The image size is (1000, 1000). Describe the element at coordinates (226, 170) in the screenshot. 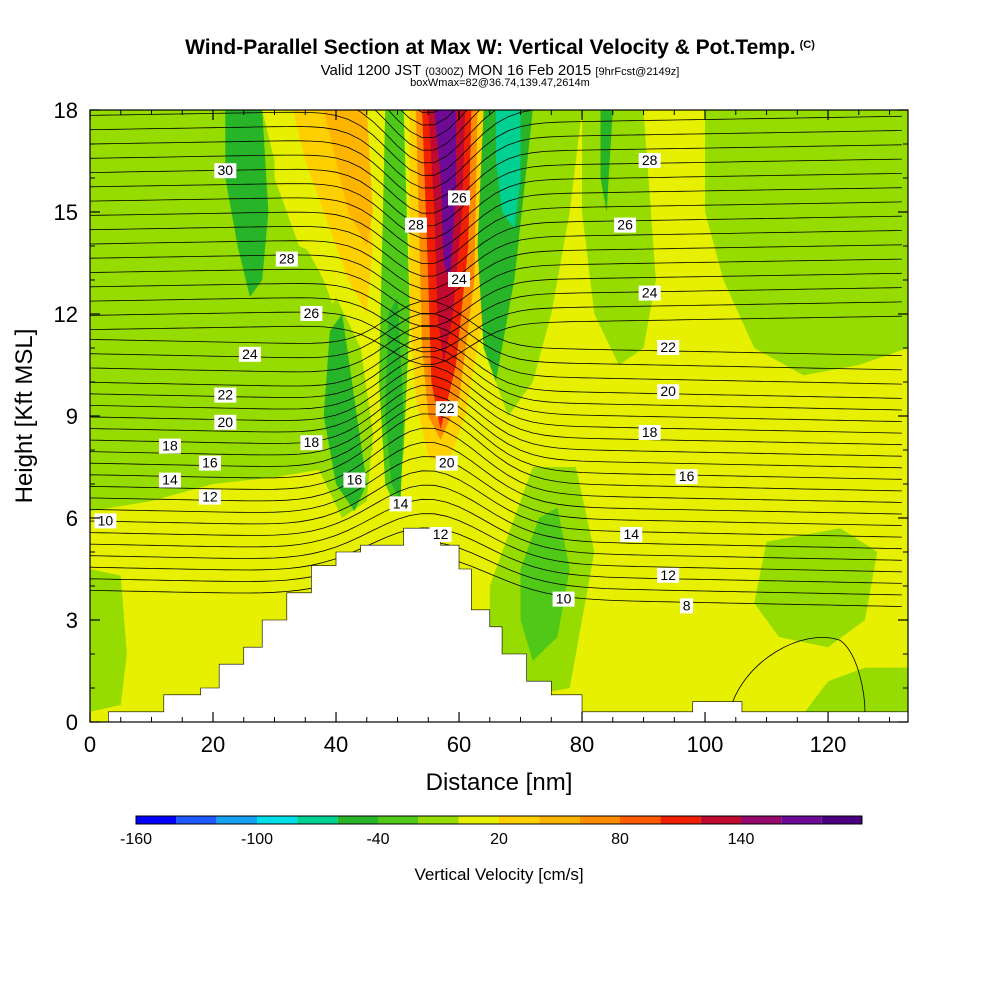

I see `contour-label: 30` at that location.